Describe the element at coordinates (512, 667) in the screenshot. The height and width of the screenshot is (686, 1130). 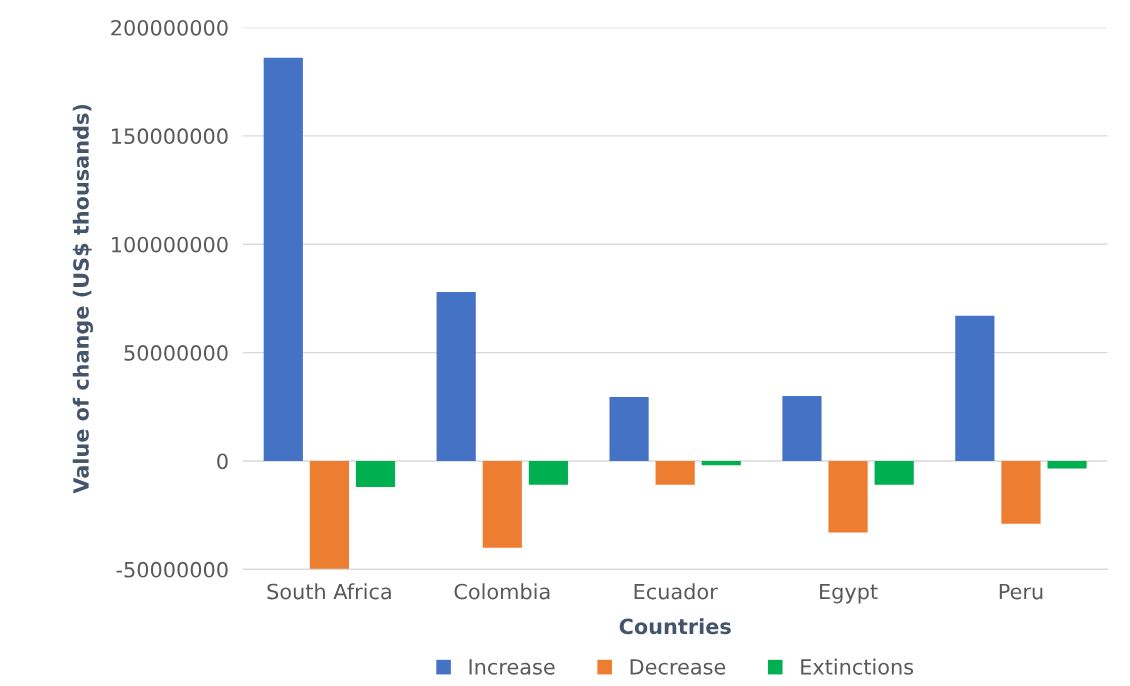
I see `legend-label: Increase` at that location.